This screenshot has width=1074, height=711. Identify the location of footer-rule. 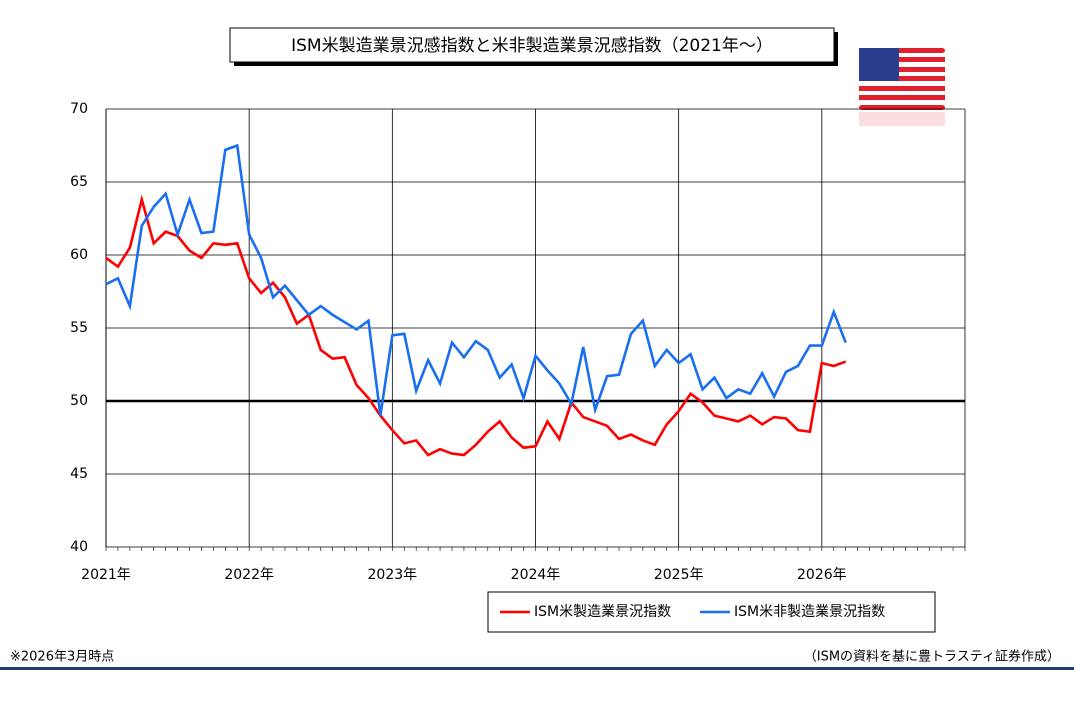
(537, 668).